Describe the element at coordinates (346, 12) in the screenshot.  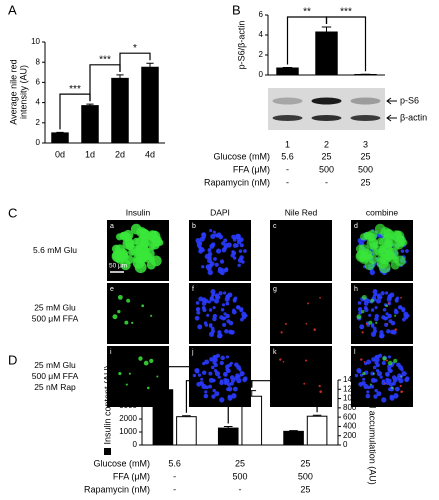
I see `significance-label: ***` at that location.